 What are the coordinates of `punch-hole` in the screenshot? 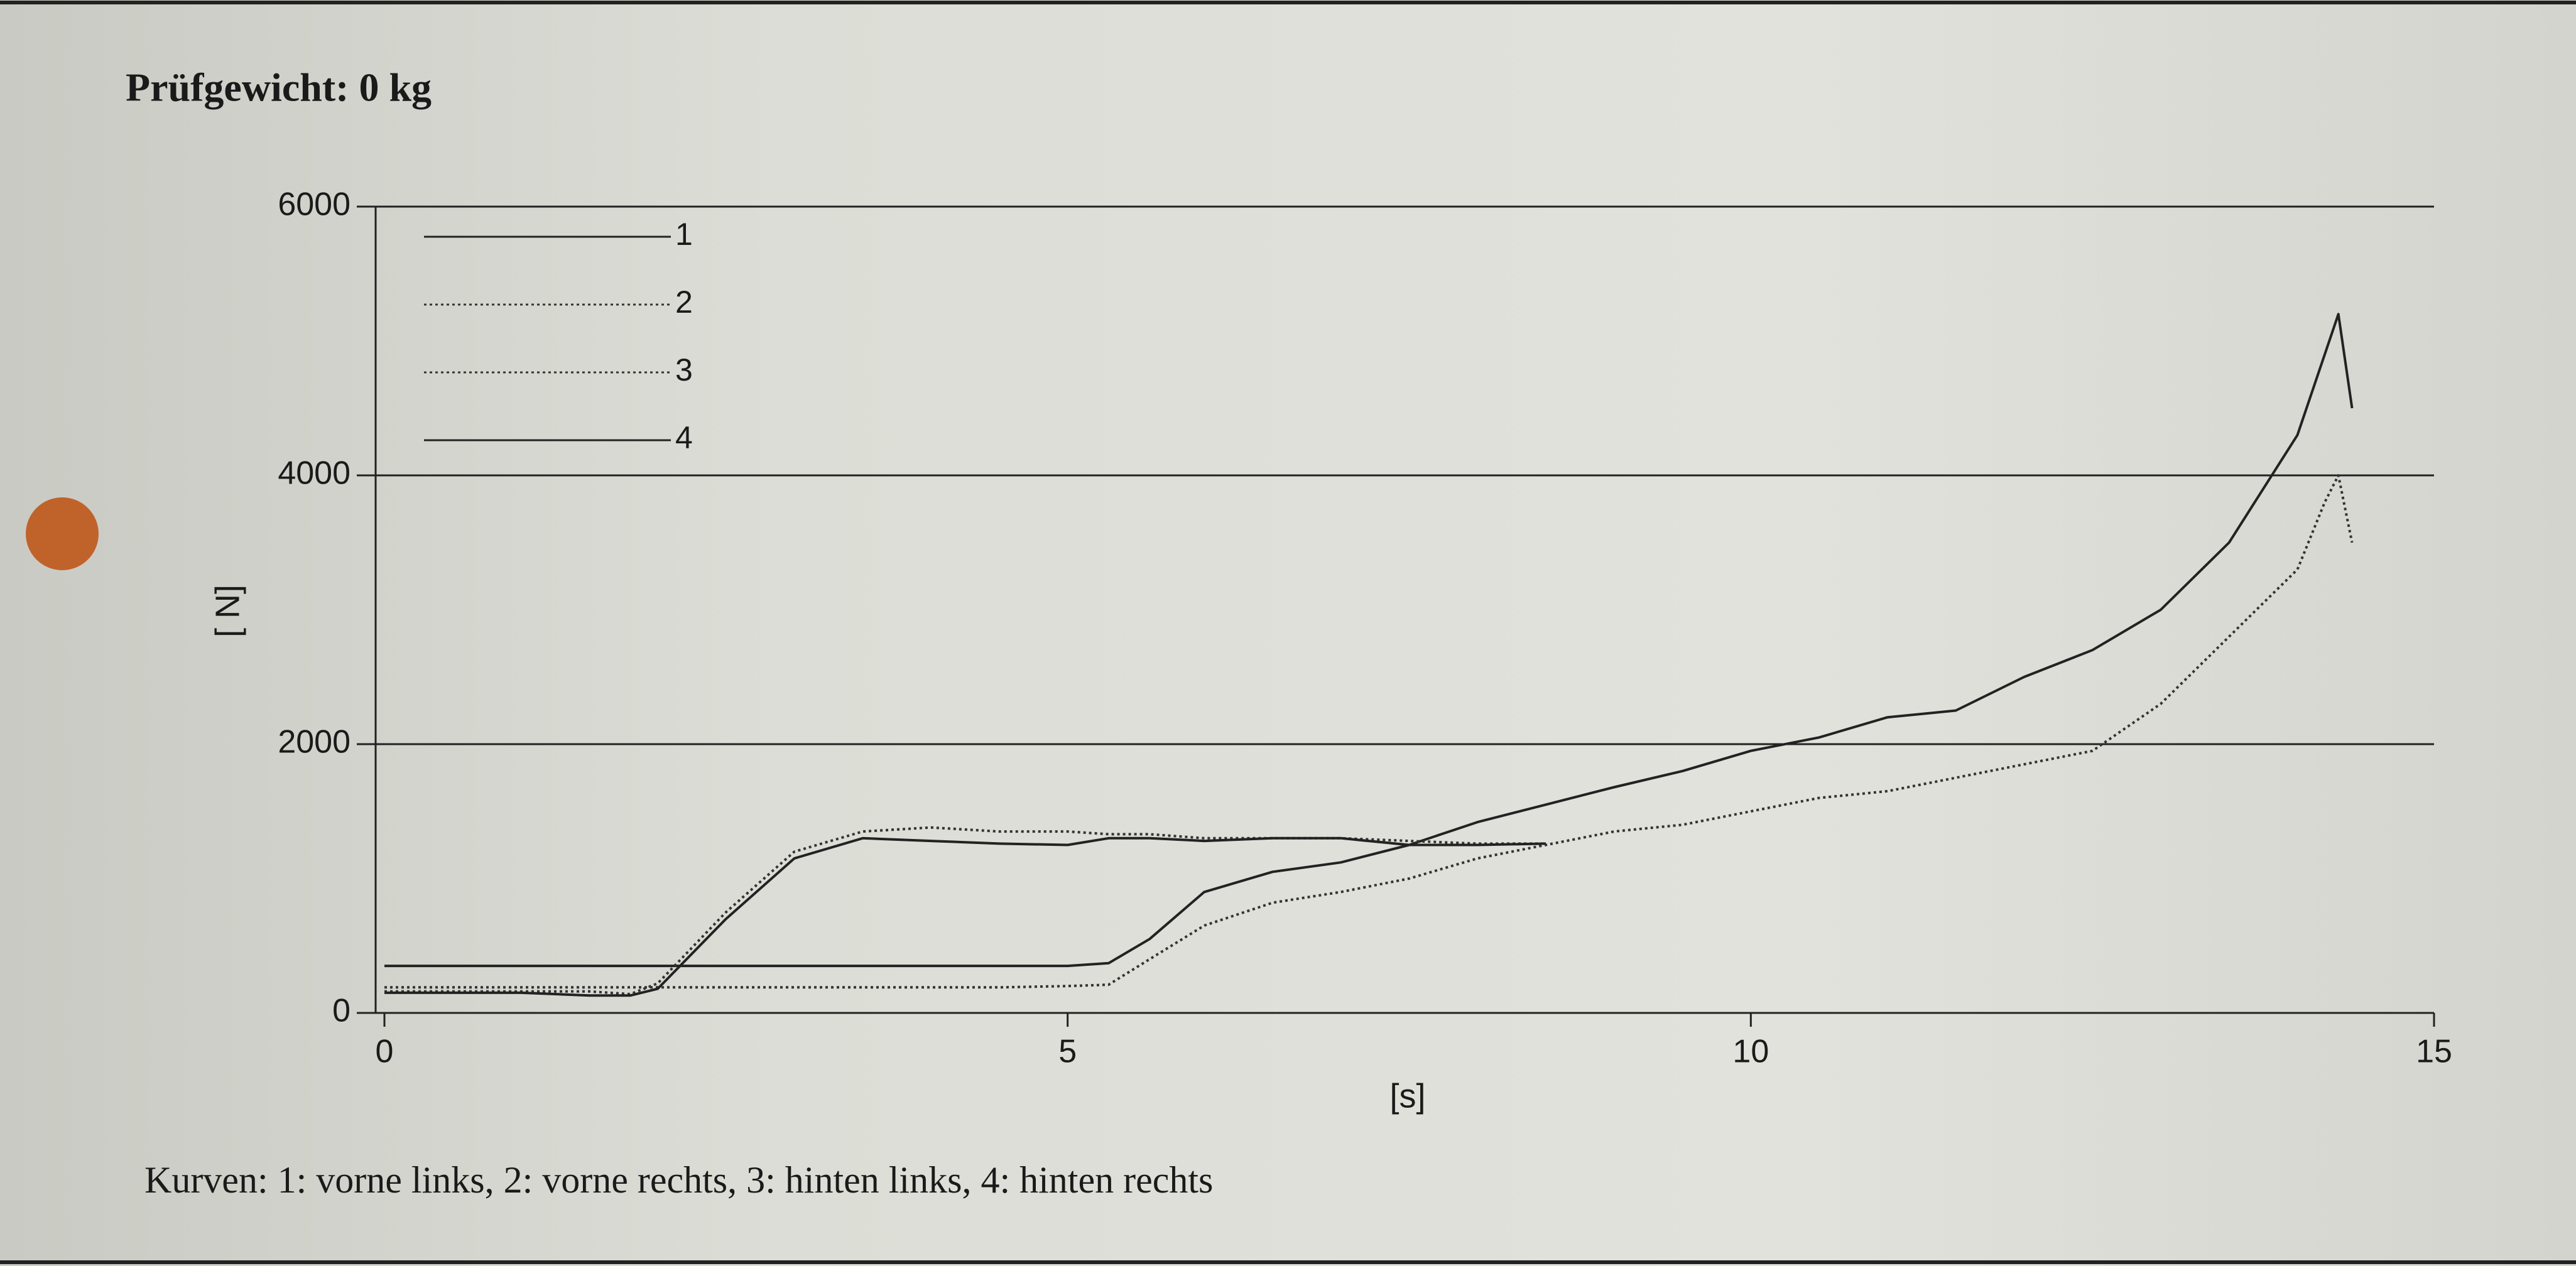 It's located at (62, 533).